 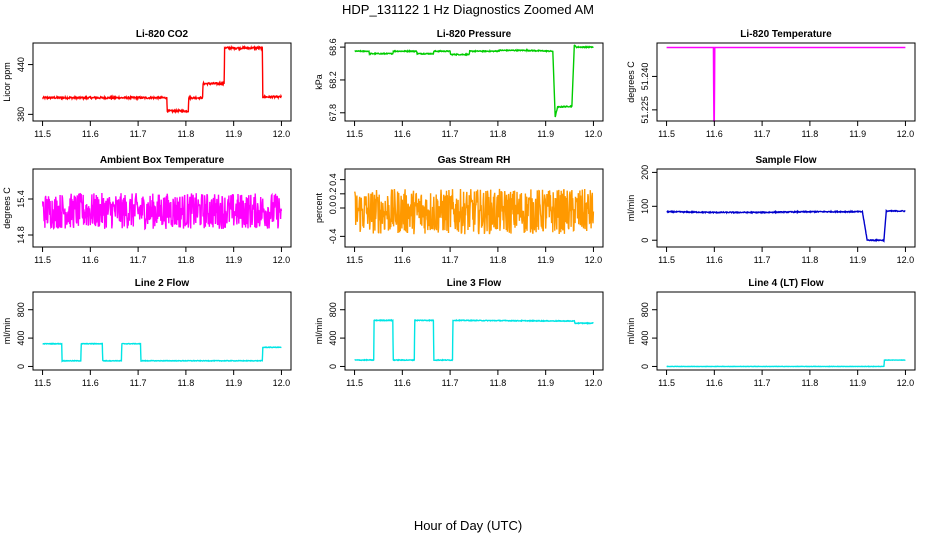 I want to click on y-tick-label: 68.2, so click(x=333, y=80).